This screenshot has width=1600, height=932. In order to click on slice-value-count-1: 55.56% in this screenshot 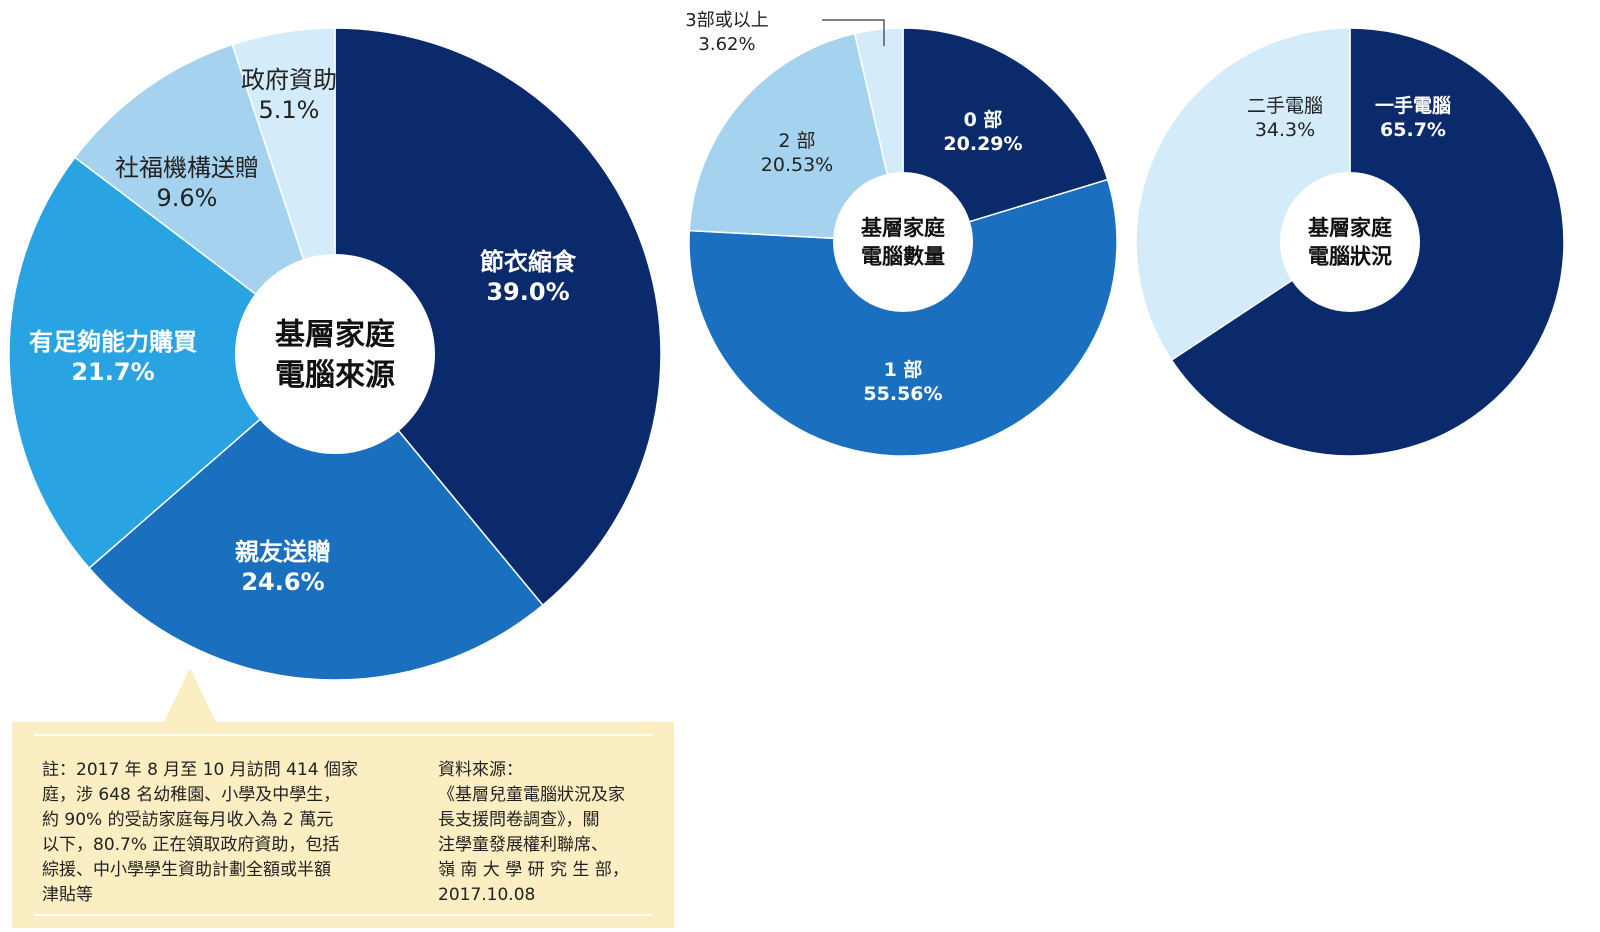, I will do `click(902, 394)`.